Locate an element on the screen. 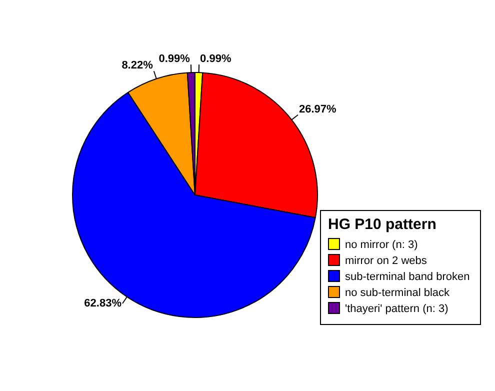 This screenshot has width=495, height=391. legend-label: no sub-terminal black is located at coordinates (397, 293).